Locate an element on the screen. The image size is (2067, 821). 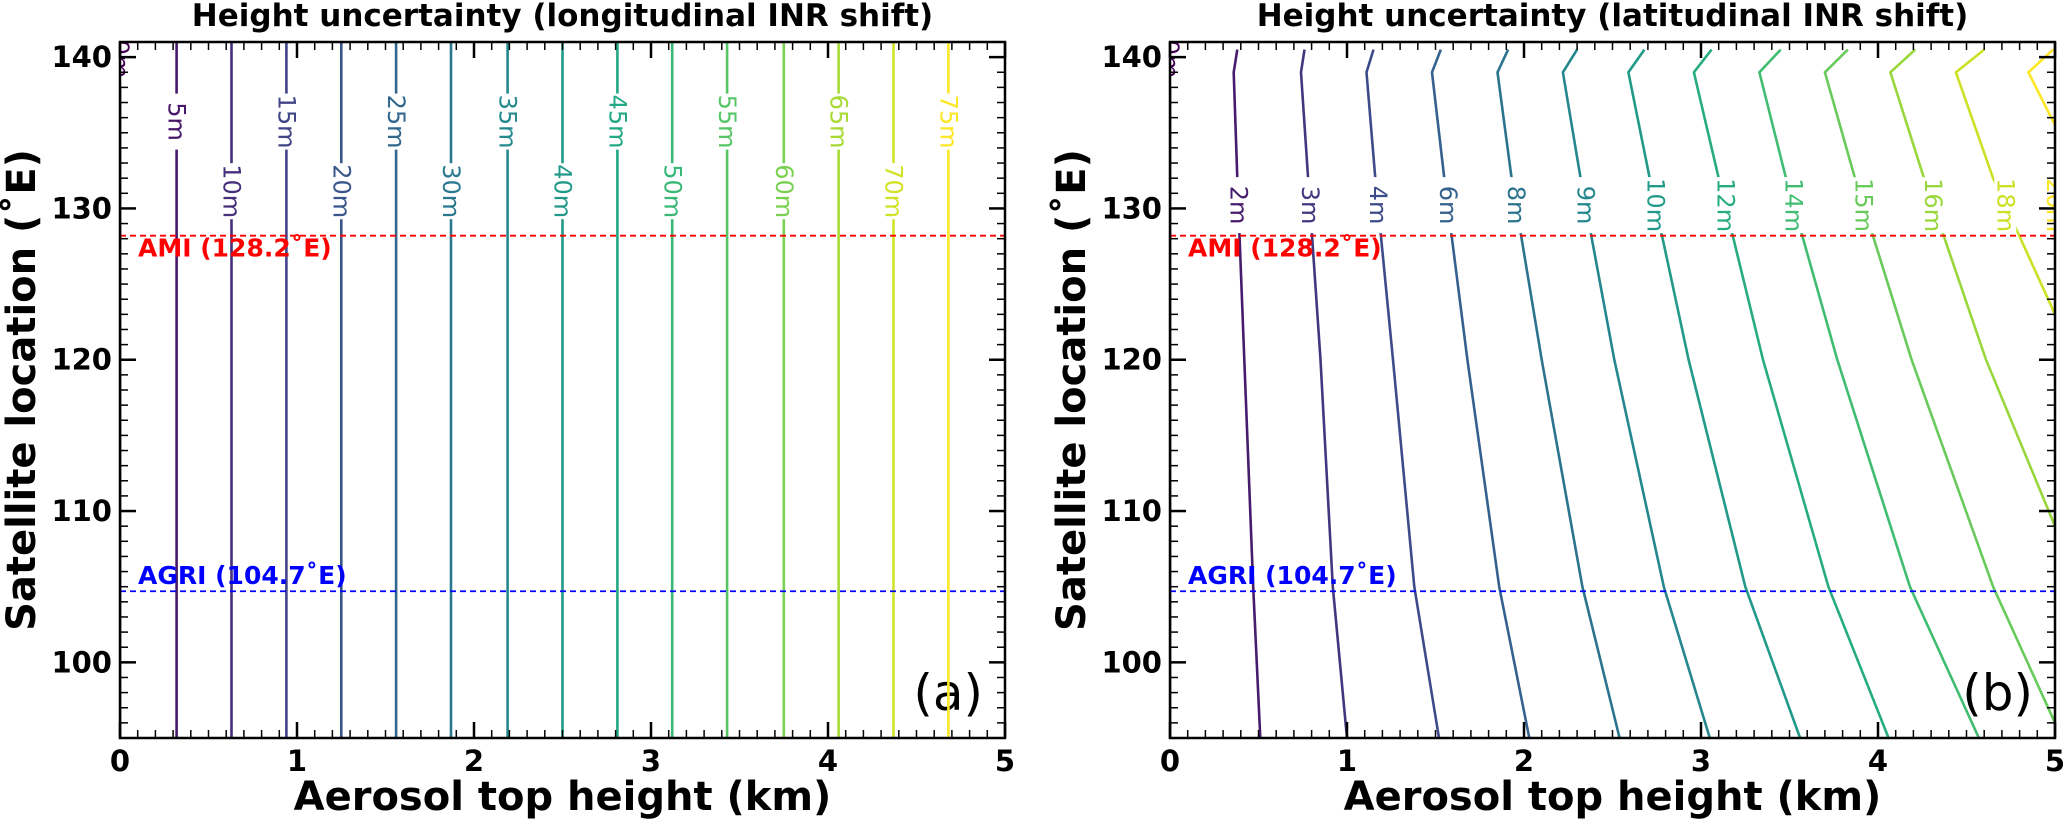
contour-label: 70m is located at coordinates (893, 191).